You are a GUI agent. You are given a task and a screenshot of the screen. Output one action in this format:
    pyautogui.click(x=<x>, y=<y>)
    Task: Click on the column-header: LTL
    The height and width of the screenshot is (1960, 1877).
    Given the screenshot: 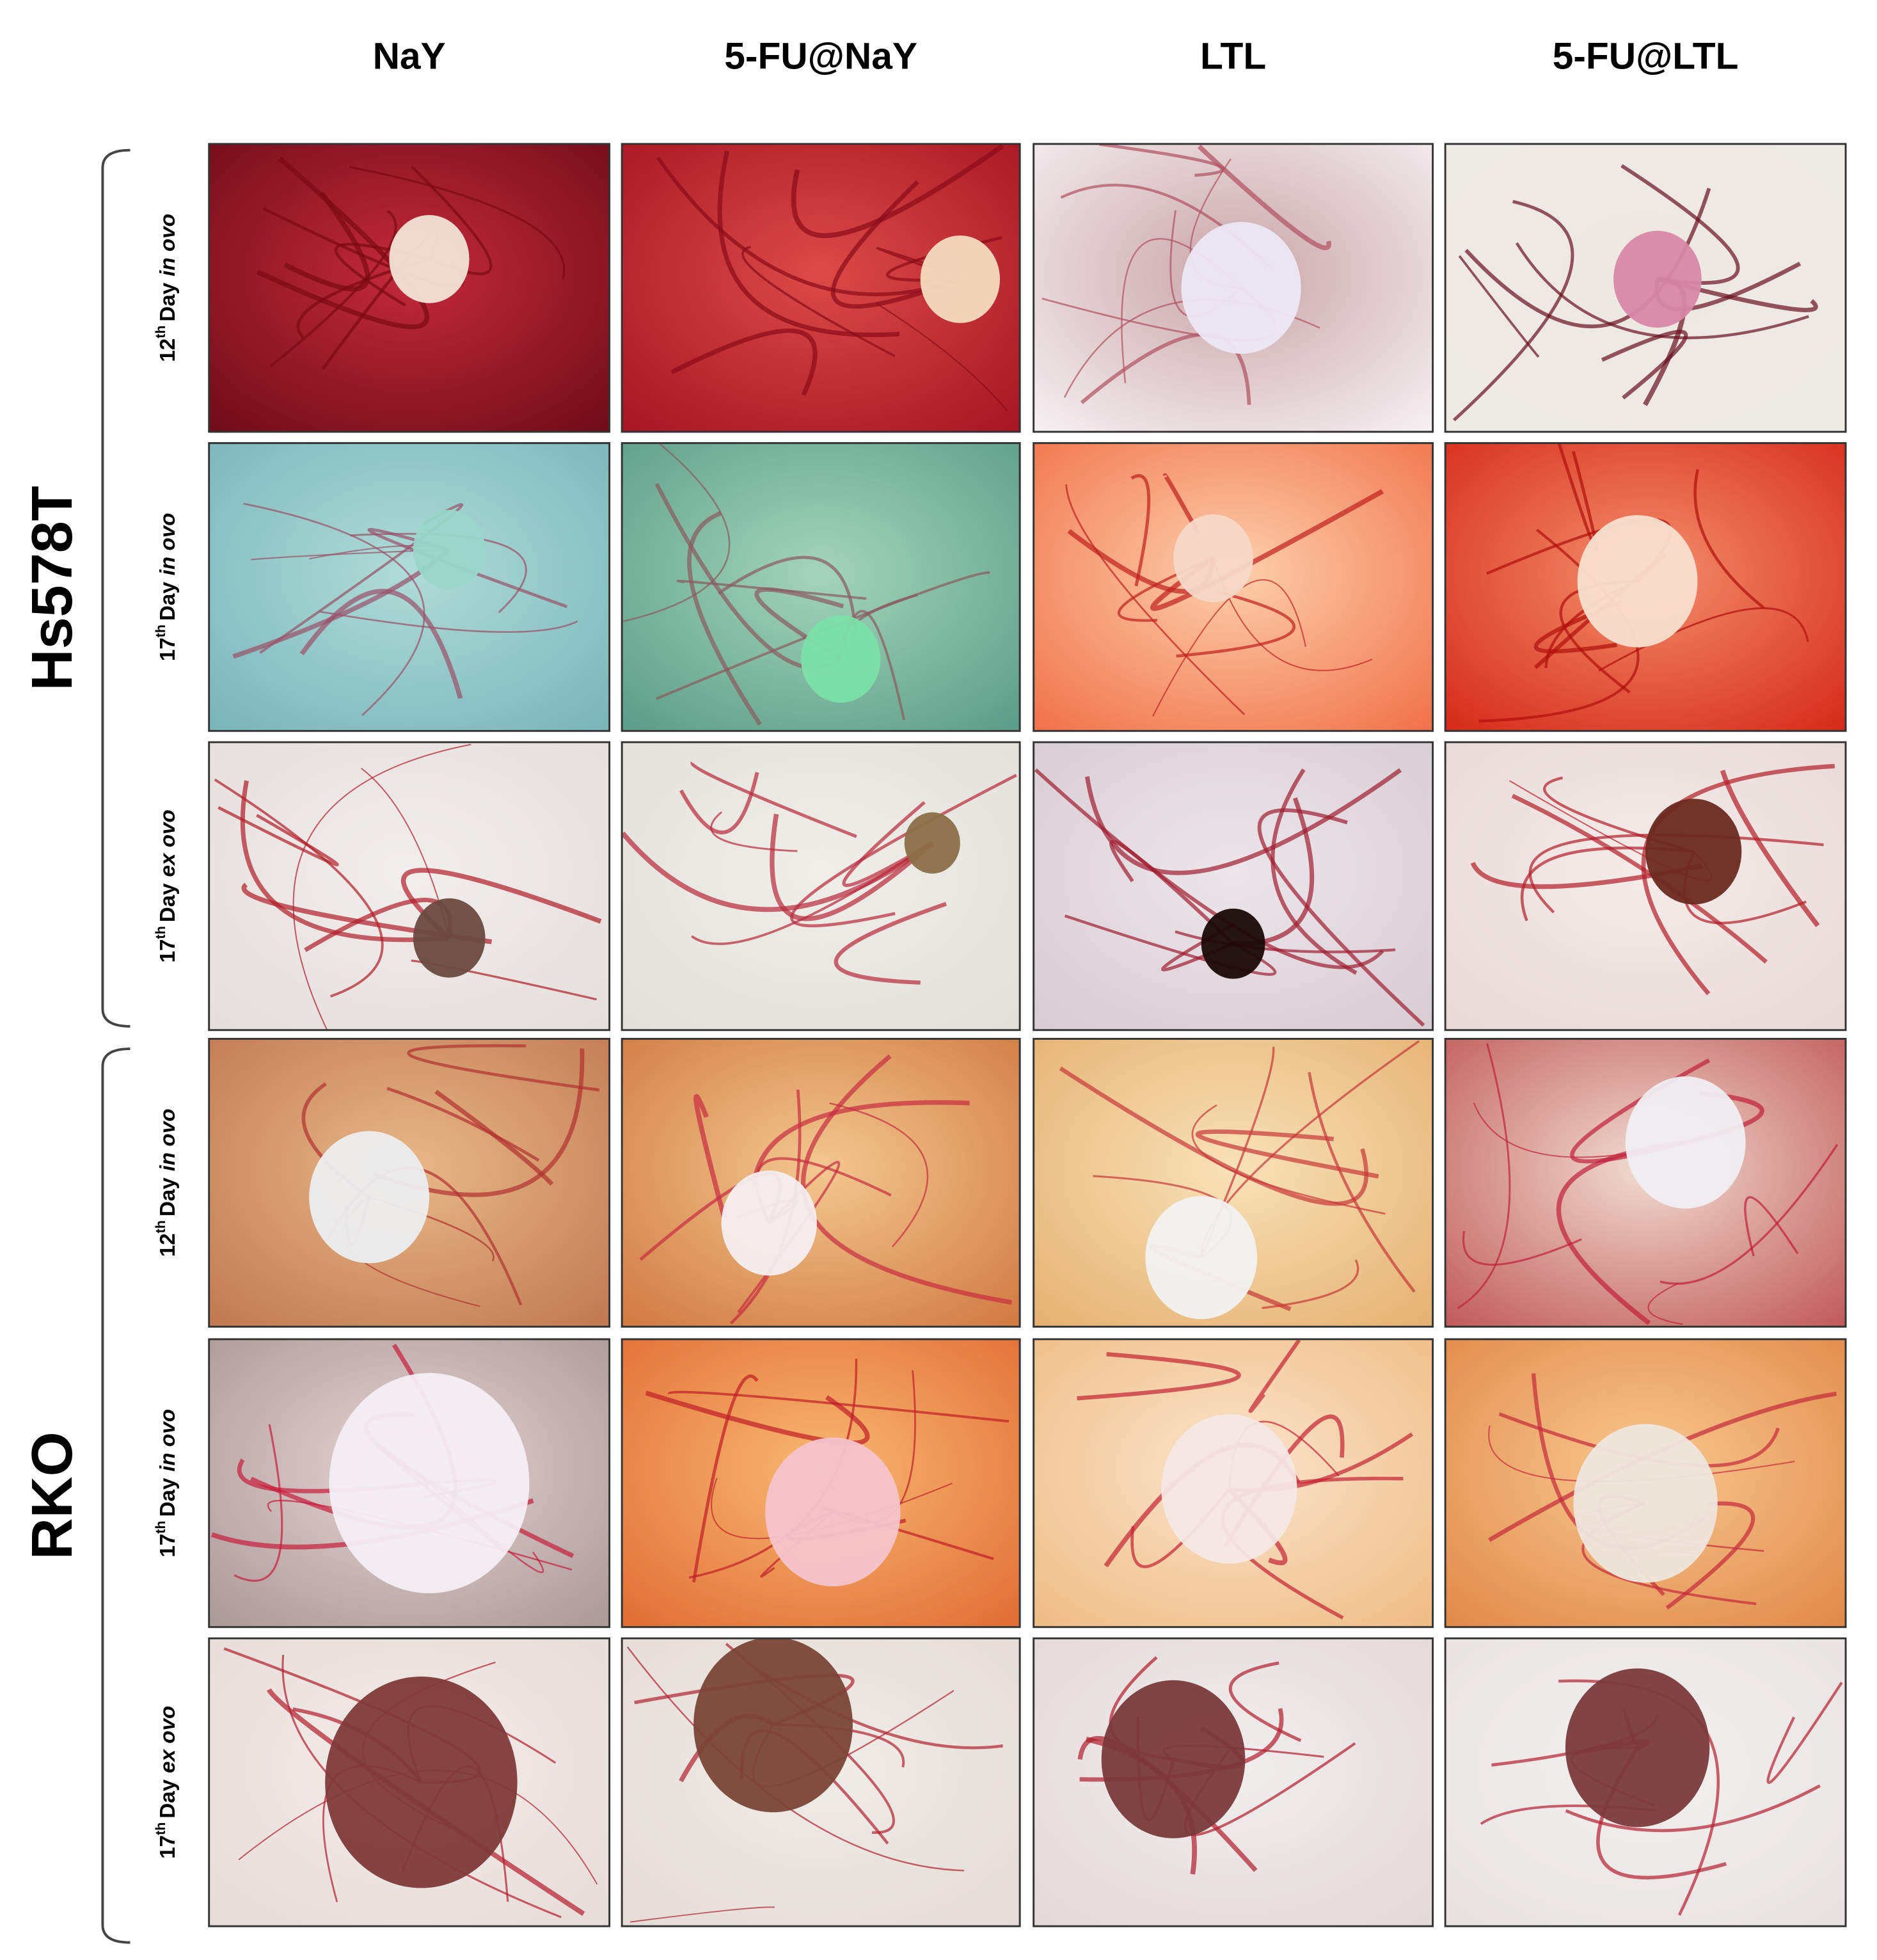 What is the action you would take?
    pyautogui.click(x=1233, y=56)
    